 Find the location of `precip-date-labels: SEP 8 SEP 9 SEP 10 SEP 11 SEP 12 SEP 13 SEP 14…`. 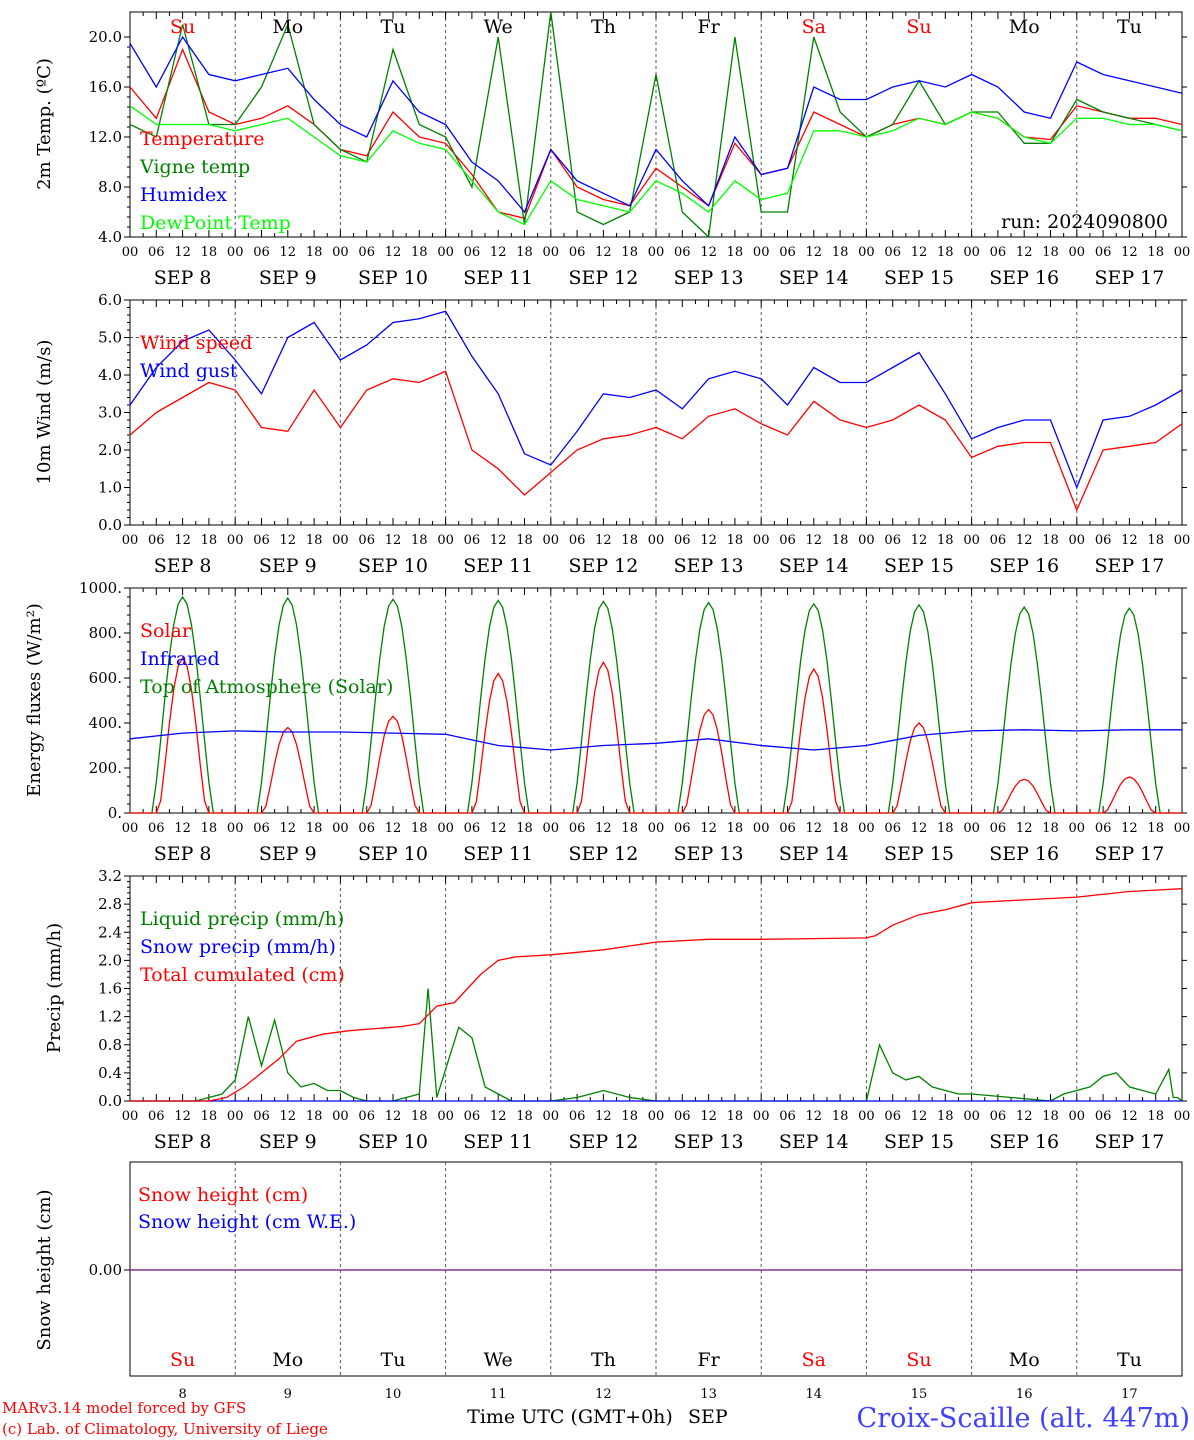

precip-date-labels: SEP 8 SEP 9 SEP 10 SEP 11 SEP 12 SEP 13 SEP 14… is located at coordinates (659, 1142).